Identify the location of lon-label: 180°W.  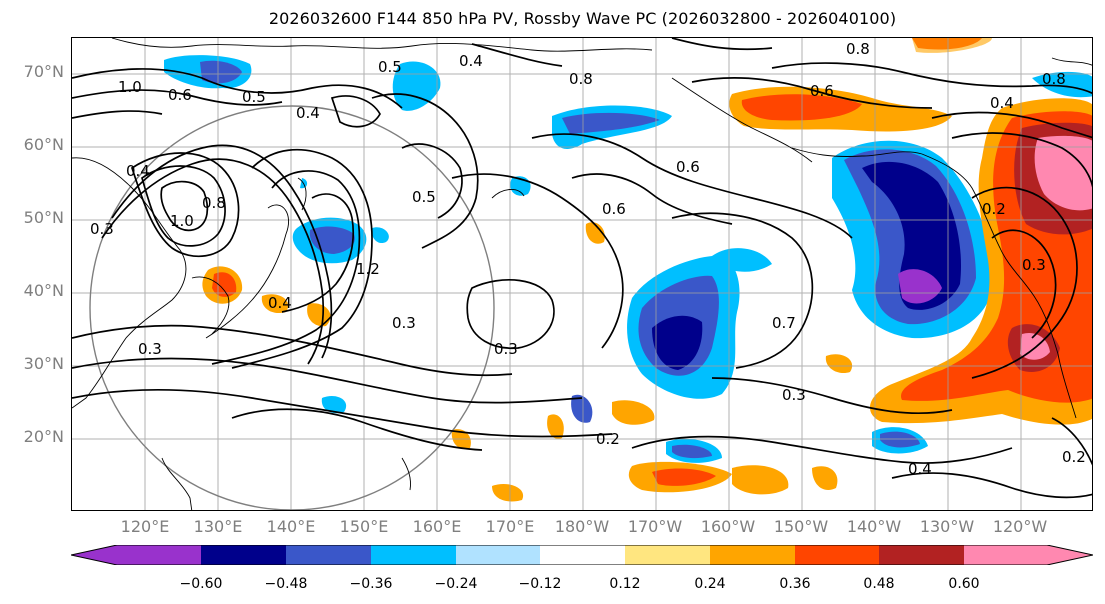
(582, 526).